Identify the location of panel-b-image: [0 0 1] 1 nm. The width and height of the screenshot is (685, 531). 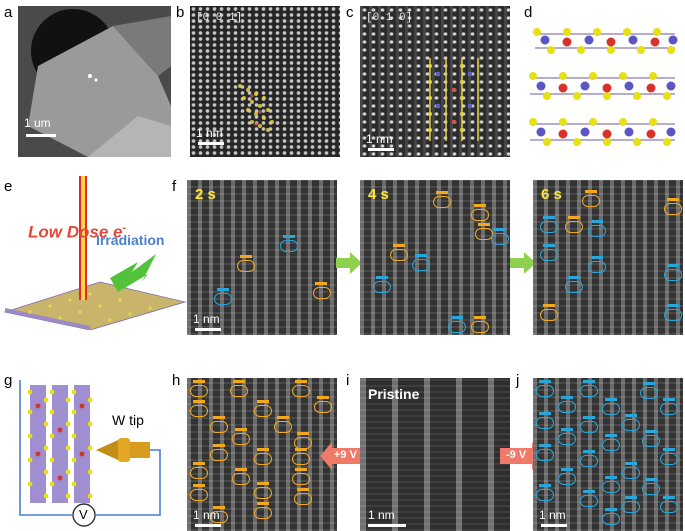
(265, 81).